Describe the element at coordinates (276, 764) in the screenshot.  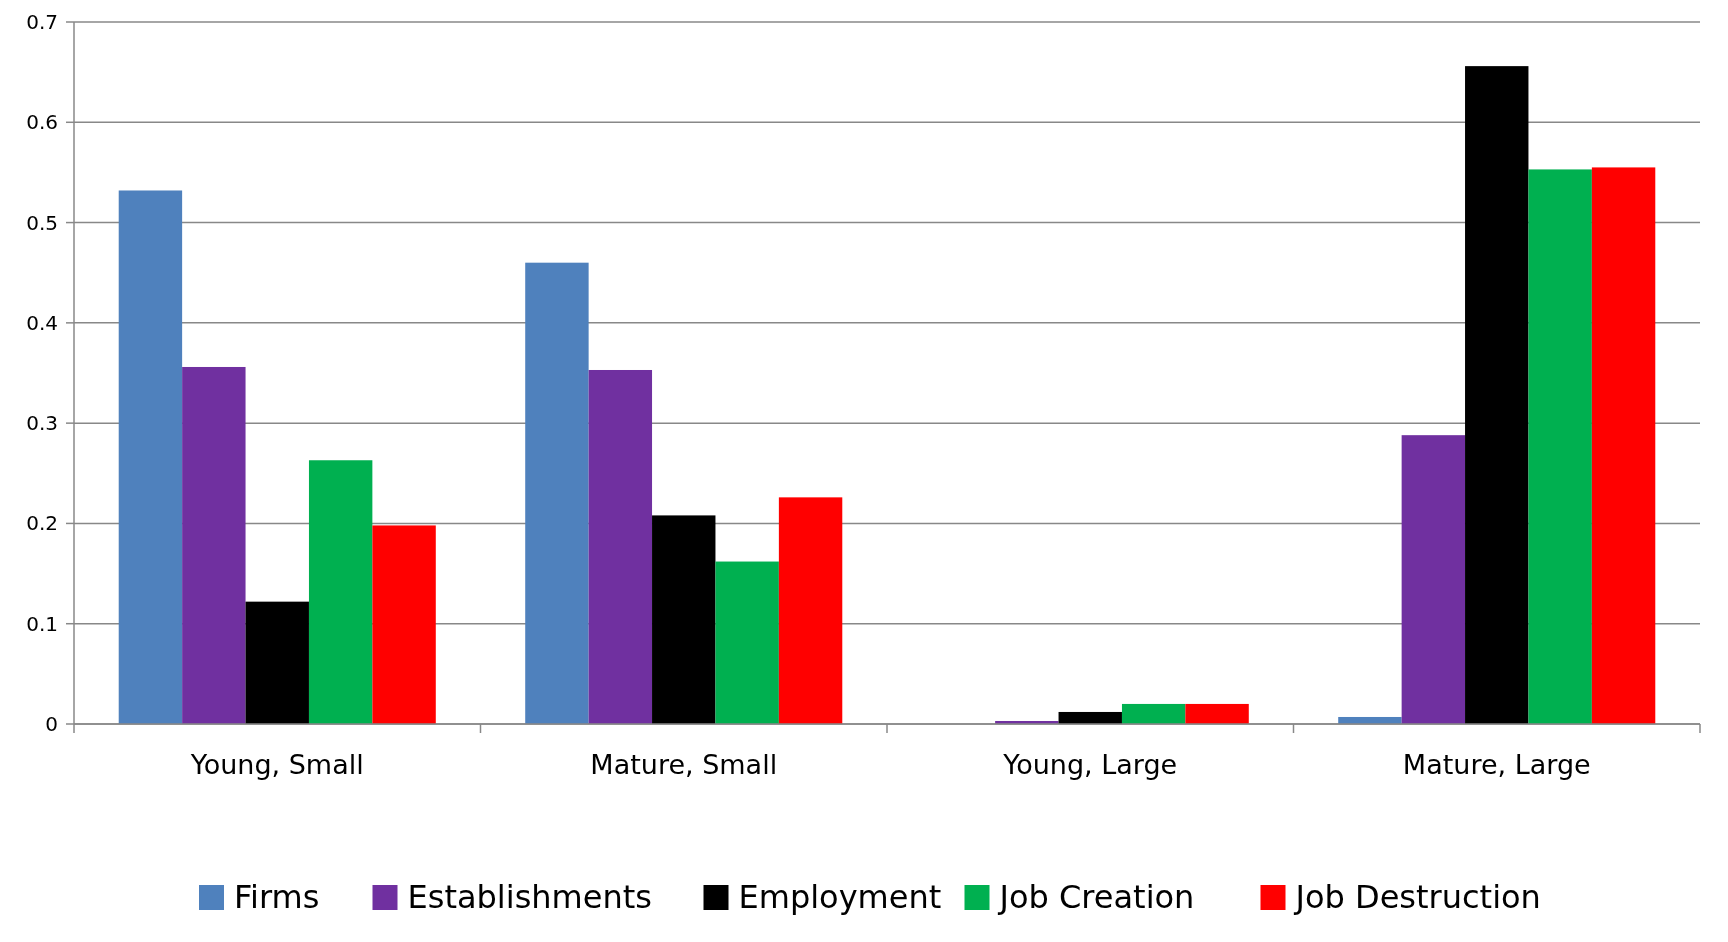
I see `x-tick-label: Young, Small` at that location.